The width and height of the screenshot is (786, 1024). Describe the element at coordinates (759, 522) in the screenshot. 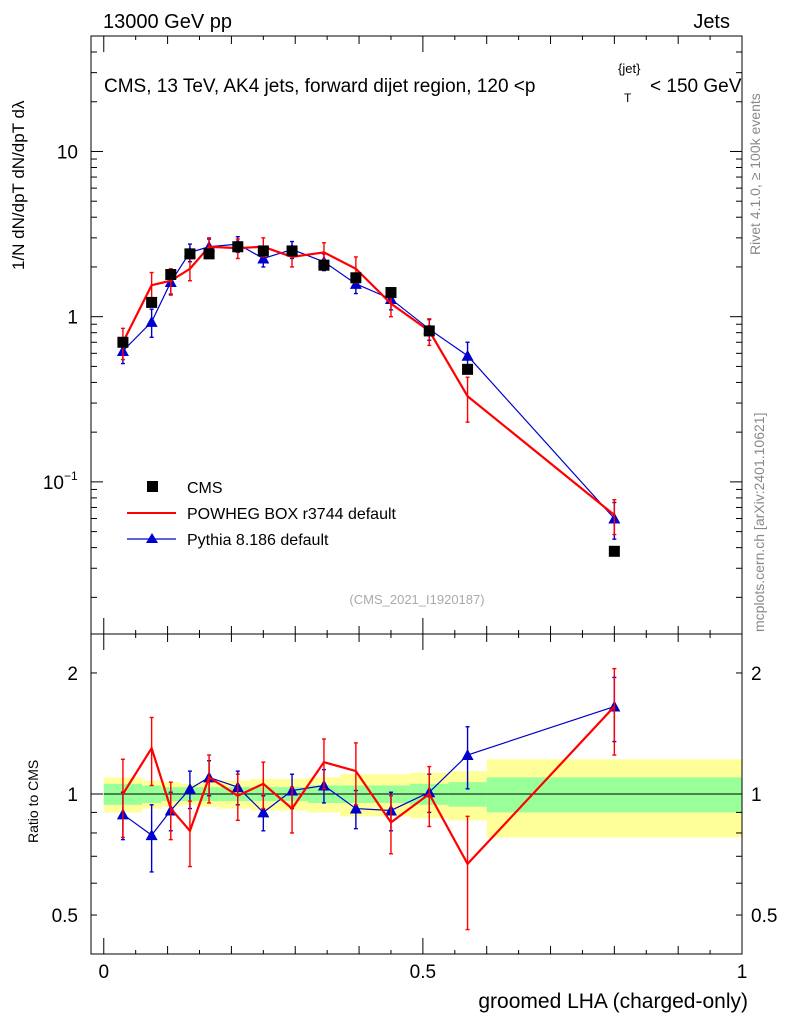

I see `mcplots-label: mcplots.cern.ch [arXiv:2401.10621]` at that location.